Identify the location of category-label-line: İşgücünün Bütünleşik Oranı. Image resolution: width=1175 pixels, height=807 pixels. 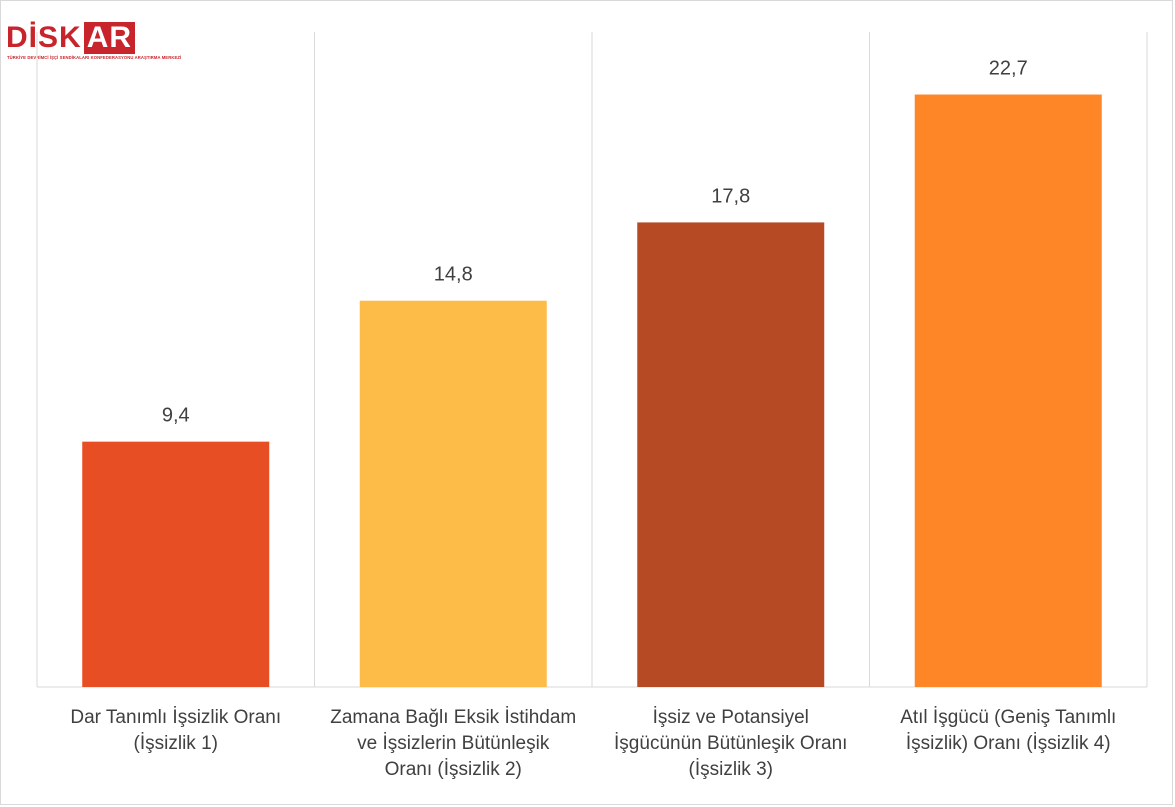
(731, 743).